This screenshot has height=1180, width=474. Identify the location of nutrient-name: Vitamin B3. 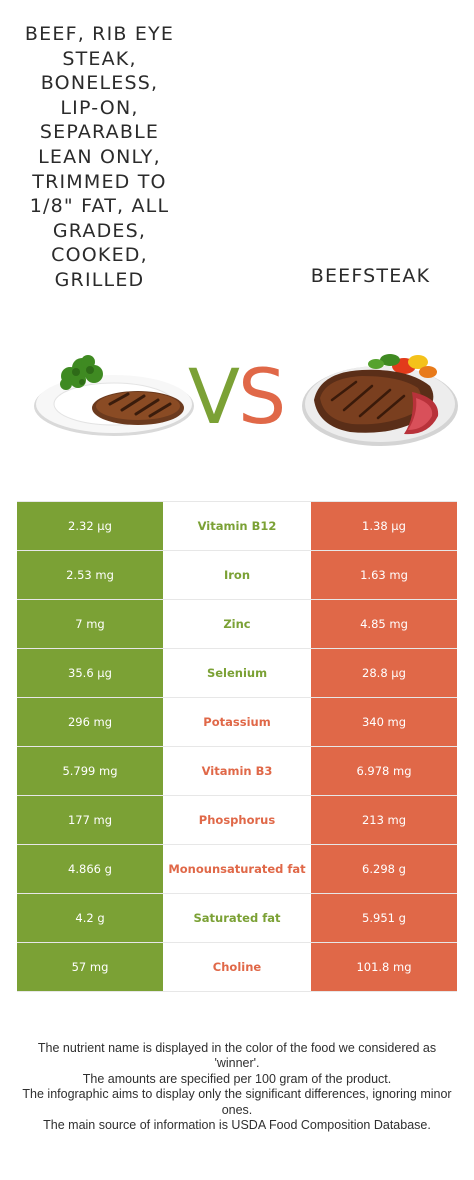
(237, 771).